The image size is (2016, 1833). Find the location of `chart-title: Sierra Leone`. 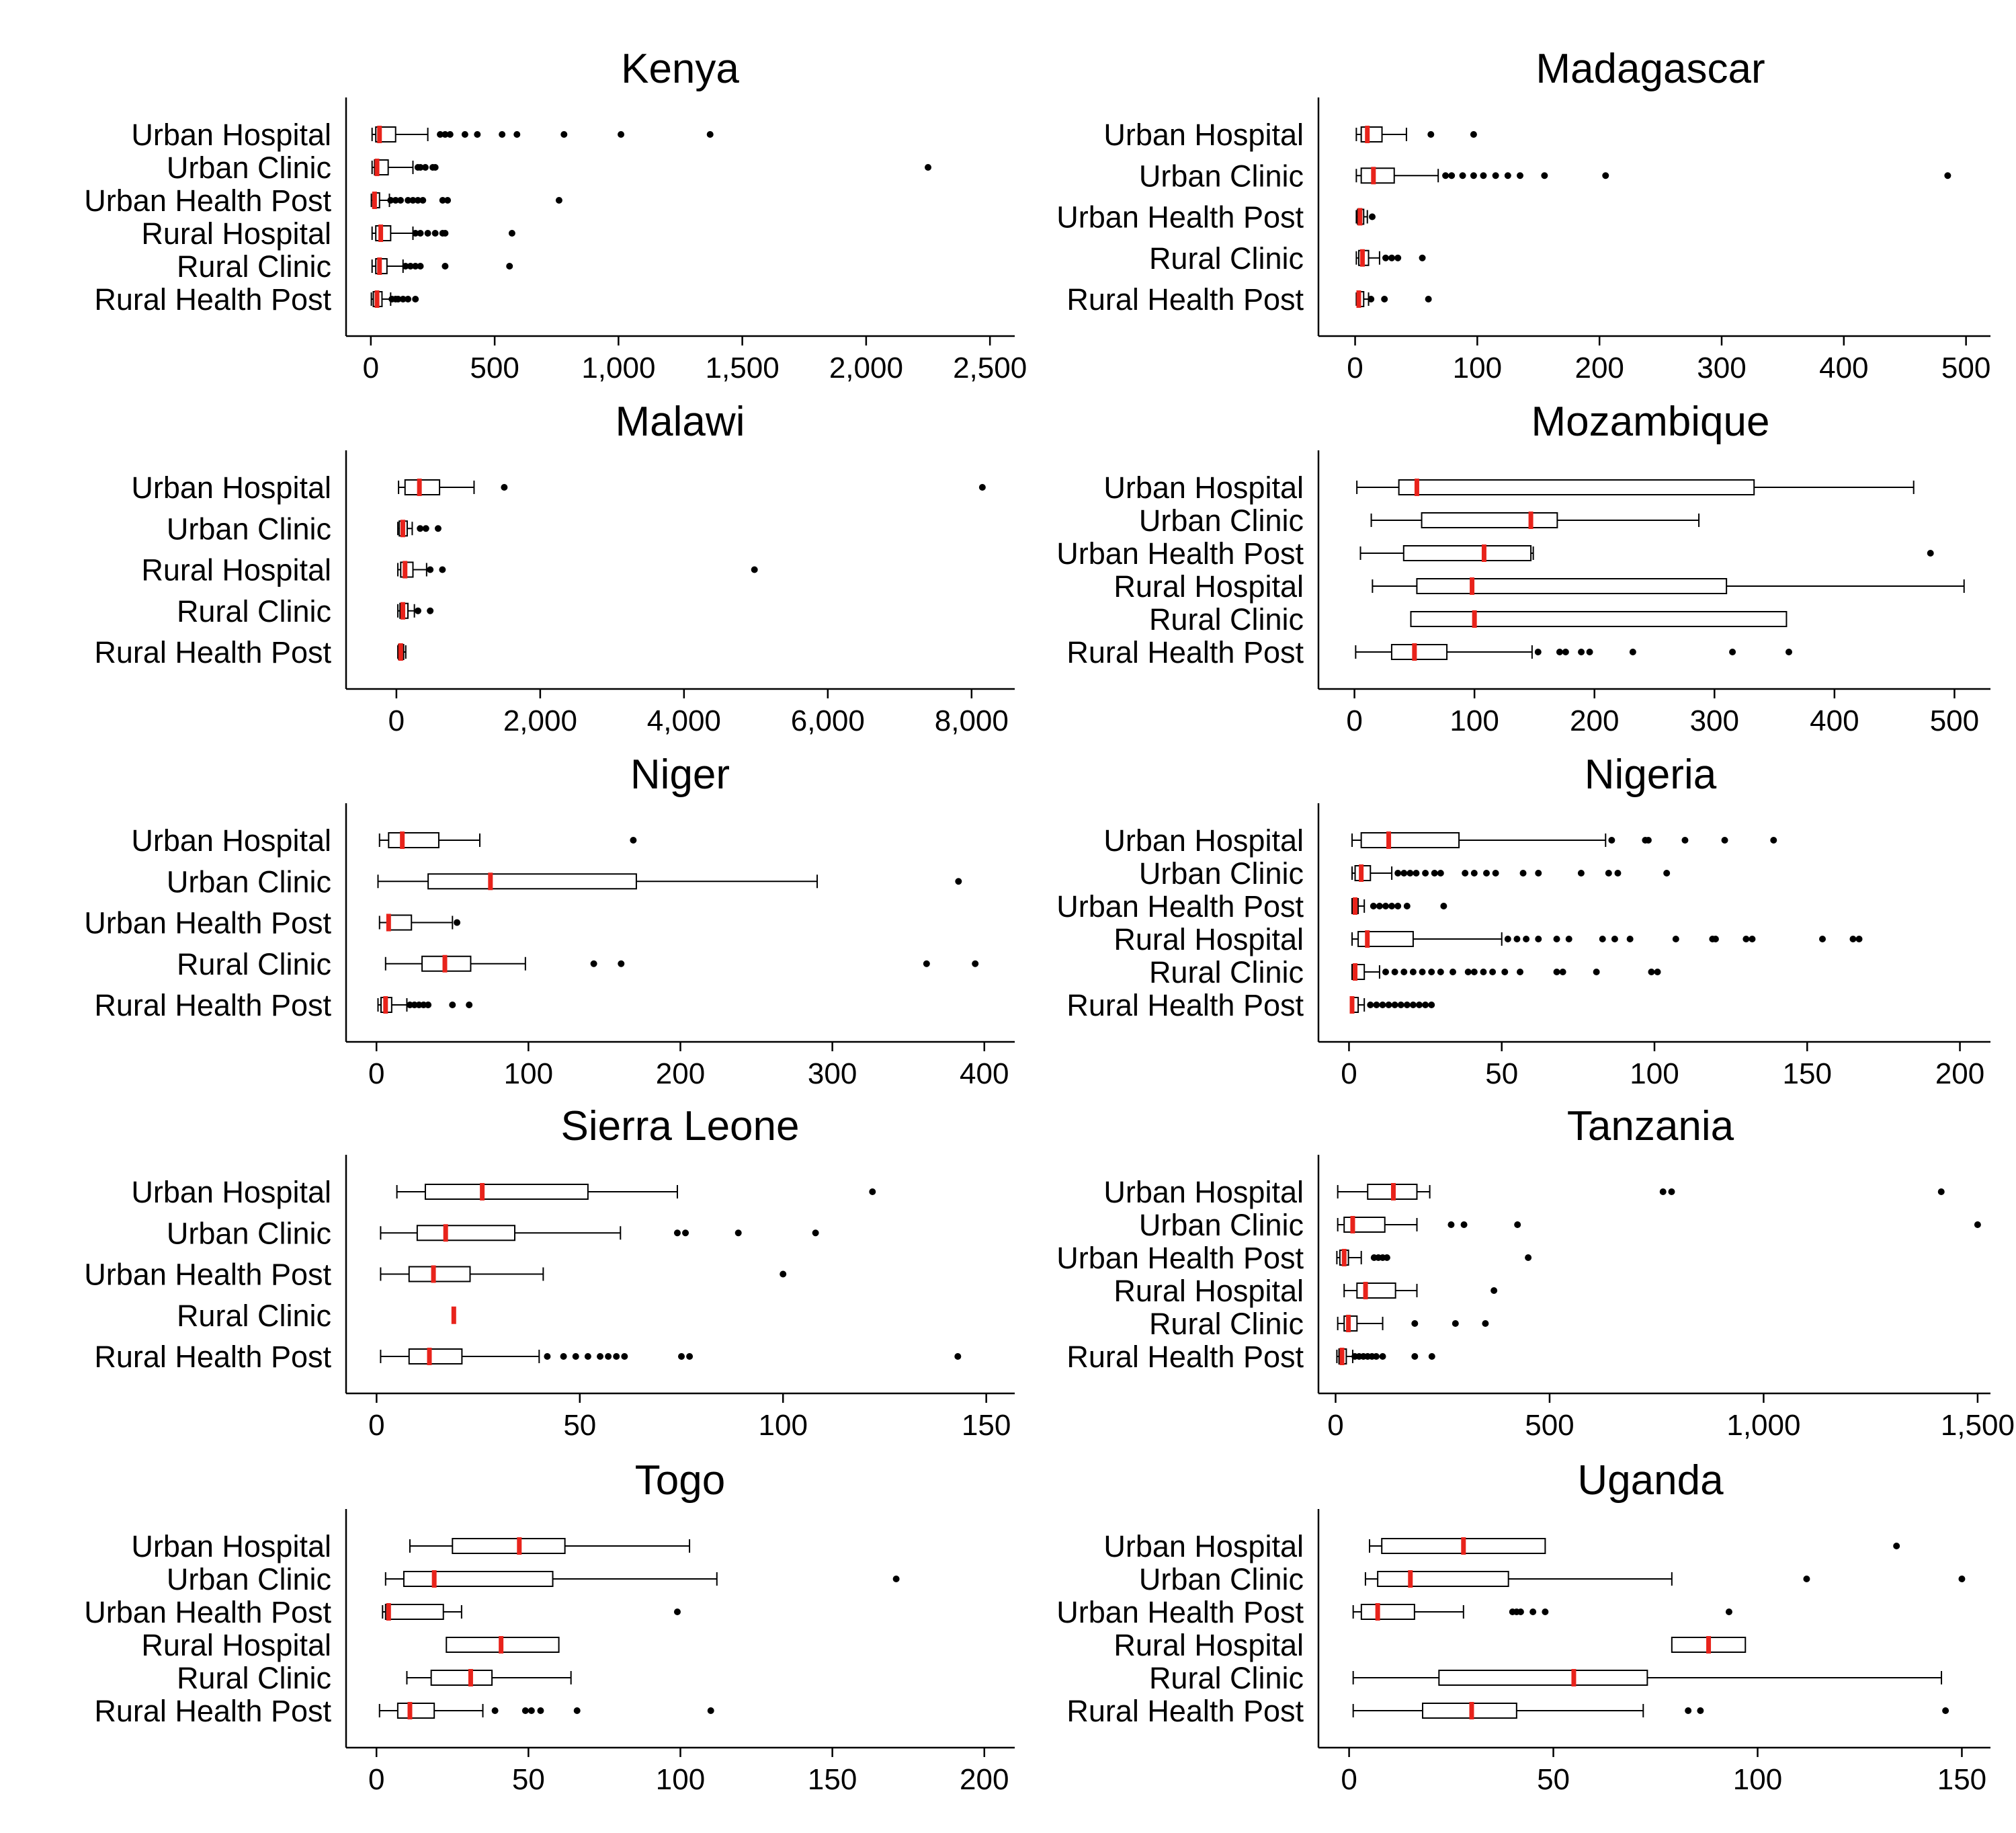

chart-title: Sierra Leone is located at coordinates (680, 1126).